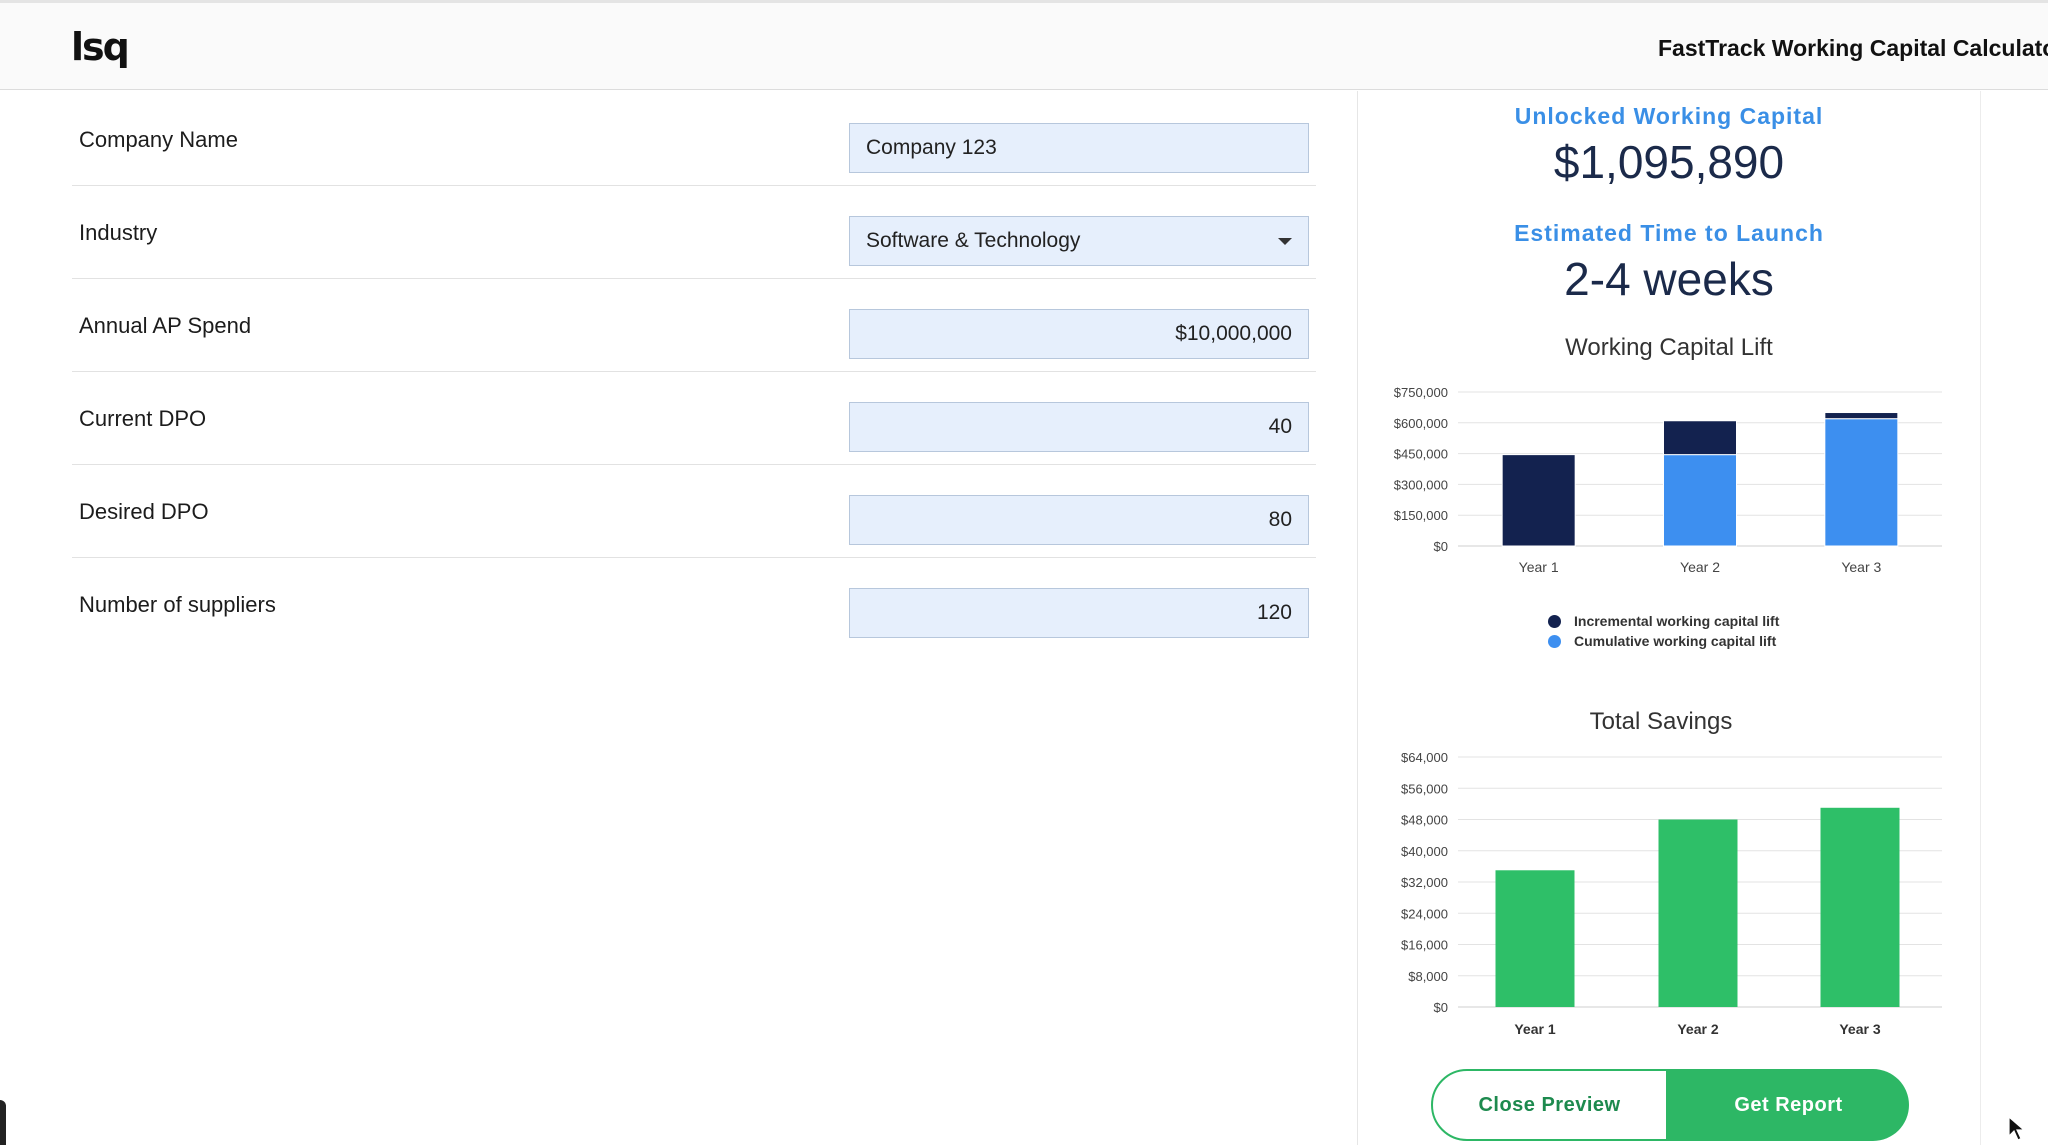 The image size is (2048, 1145). I want to click on y-tick-label: $450,000, so click(1421, 454).